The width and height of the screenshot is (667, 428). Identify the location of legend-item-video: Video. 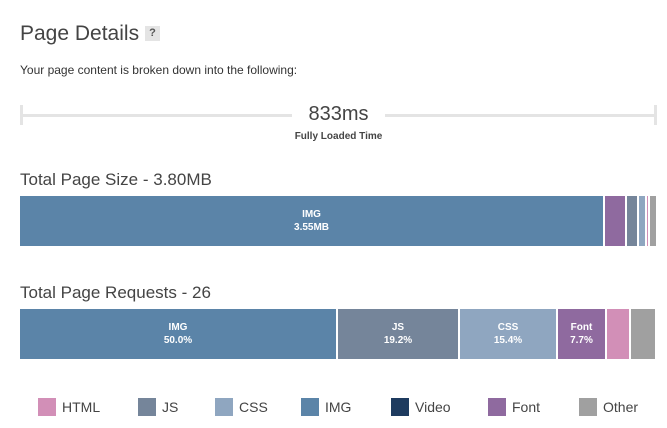
(421, 407).